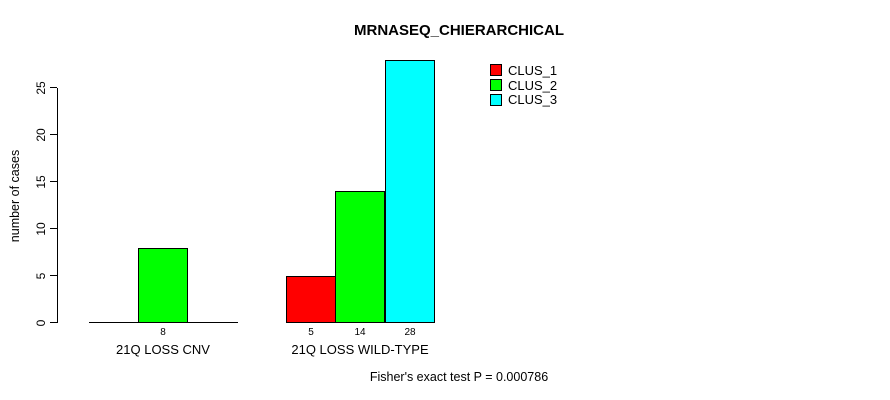 The height and width of the screenshot is (400, 890). I want to click on y-tick-label: 15, so click(41, 182).